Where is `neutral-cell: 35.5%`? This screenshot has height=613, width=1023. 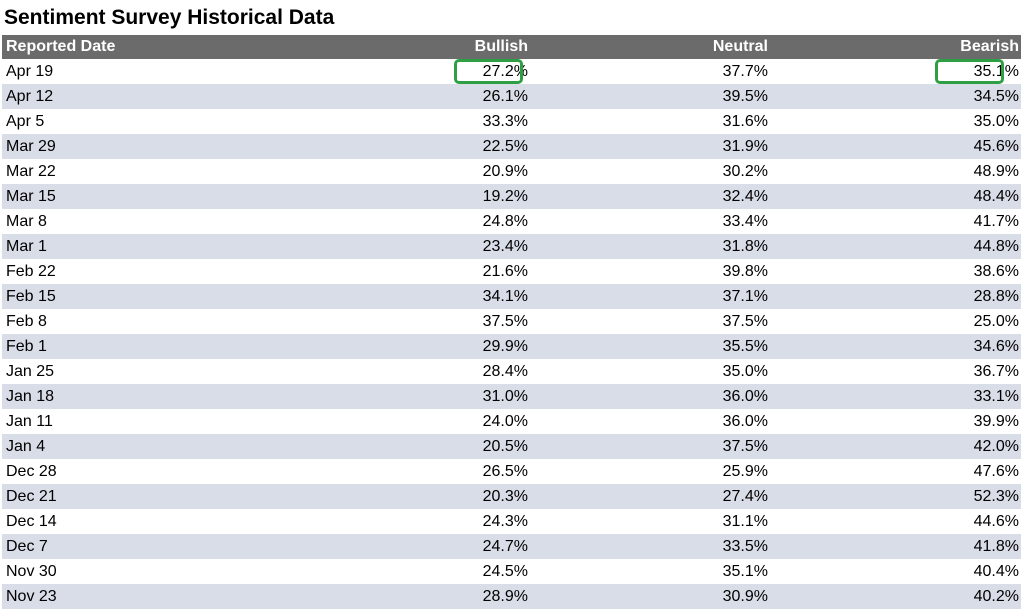 neutral-cell: 35.5% is located at coordinates (650, 346).